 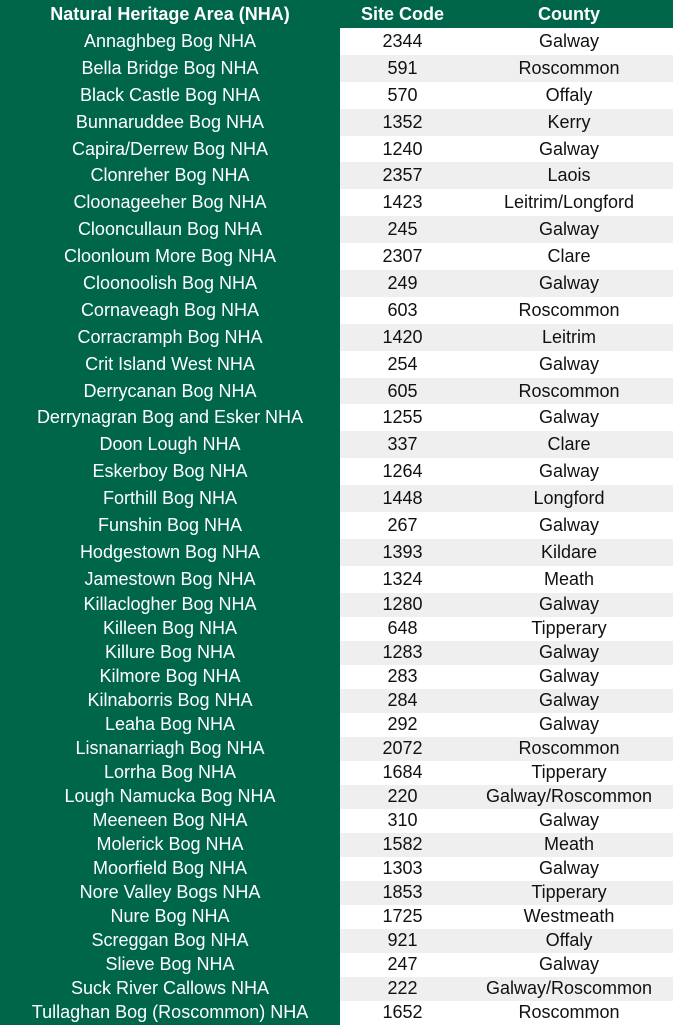 What do you see at coordinates (402, 230) in the screenshot?
I see `site-code-cell: 245` at bounding box center [402, 230].